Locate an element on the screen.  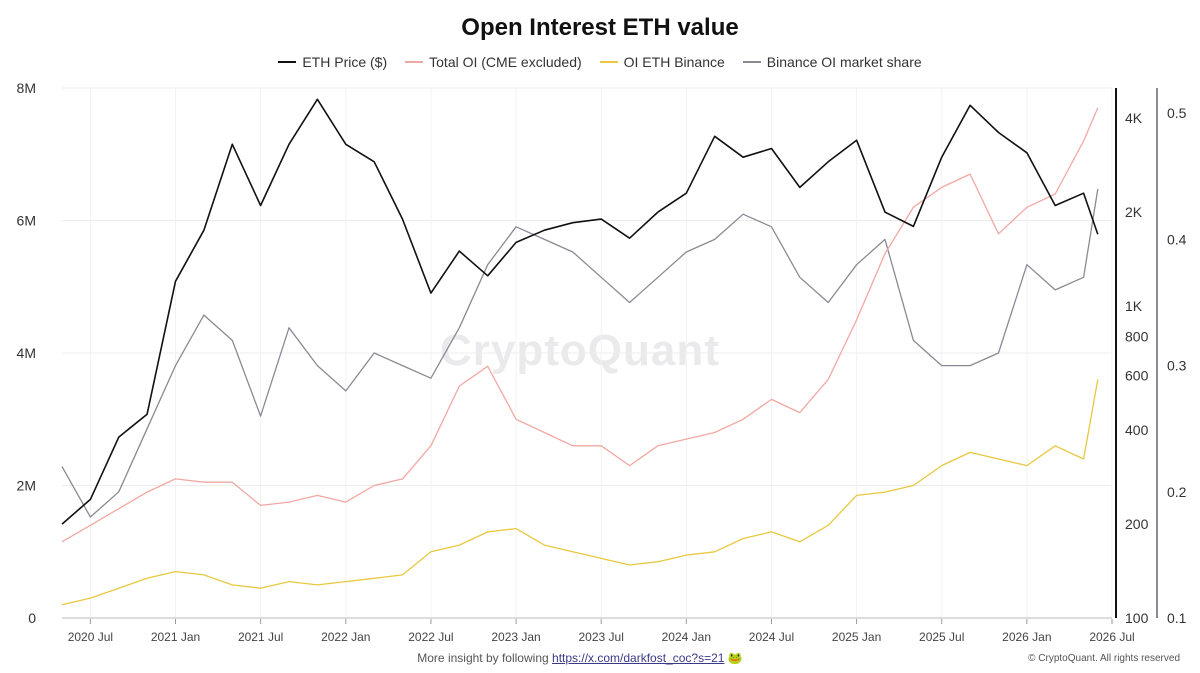
left-axis-tick-label: 0 is located at coordinates (32, 618).